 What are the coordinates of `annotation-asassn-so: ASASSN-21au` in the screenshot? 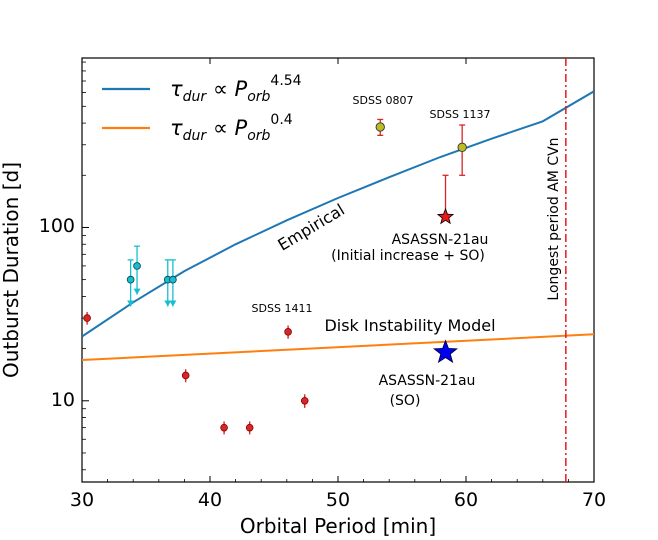 It's located at (427, 381).